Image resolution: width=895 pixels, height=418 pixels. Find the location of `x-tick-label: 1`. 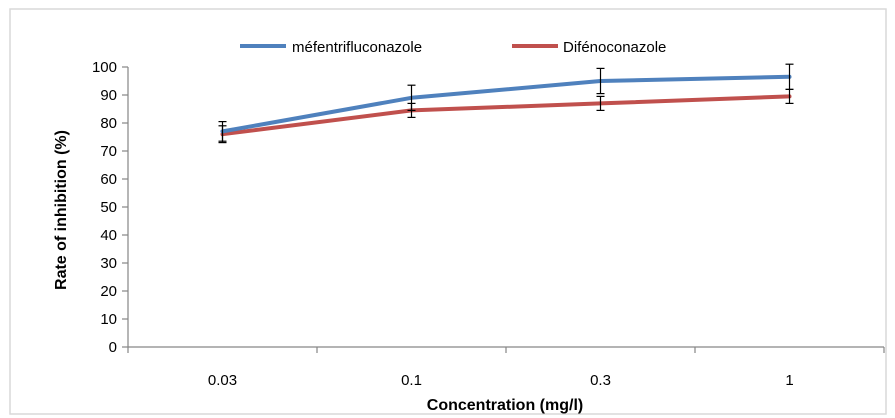

x-tick-label: 1 is located at coordinates (789, 380).